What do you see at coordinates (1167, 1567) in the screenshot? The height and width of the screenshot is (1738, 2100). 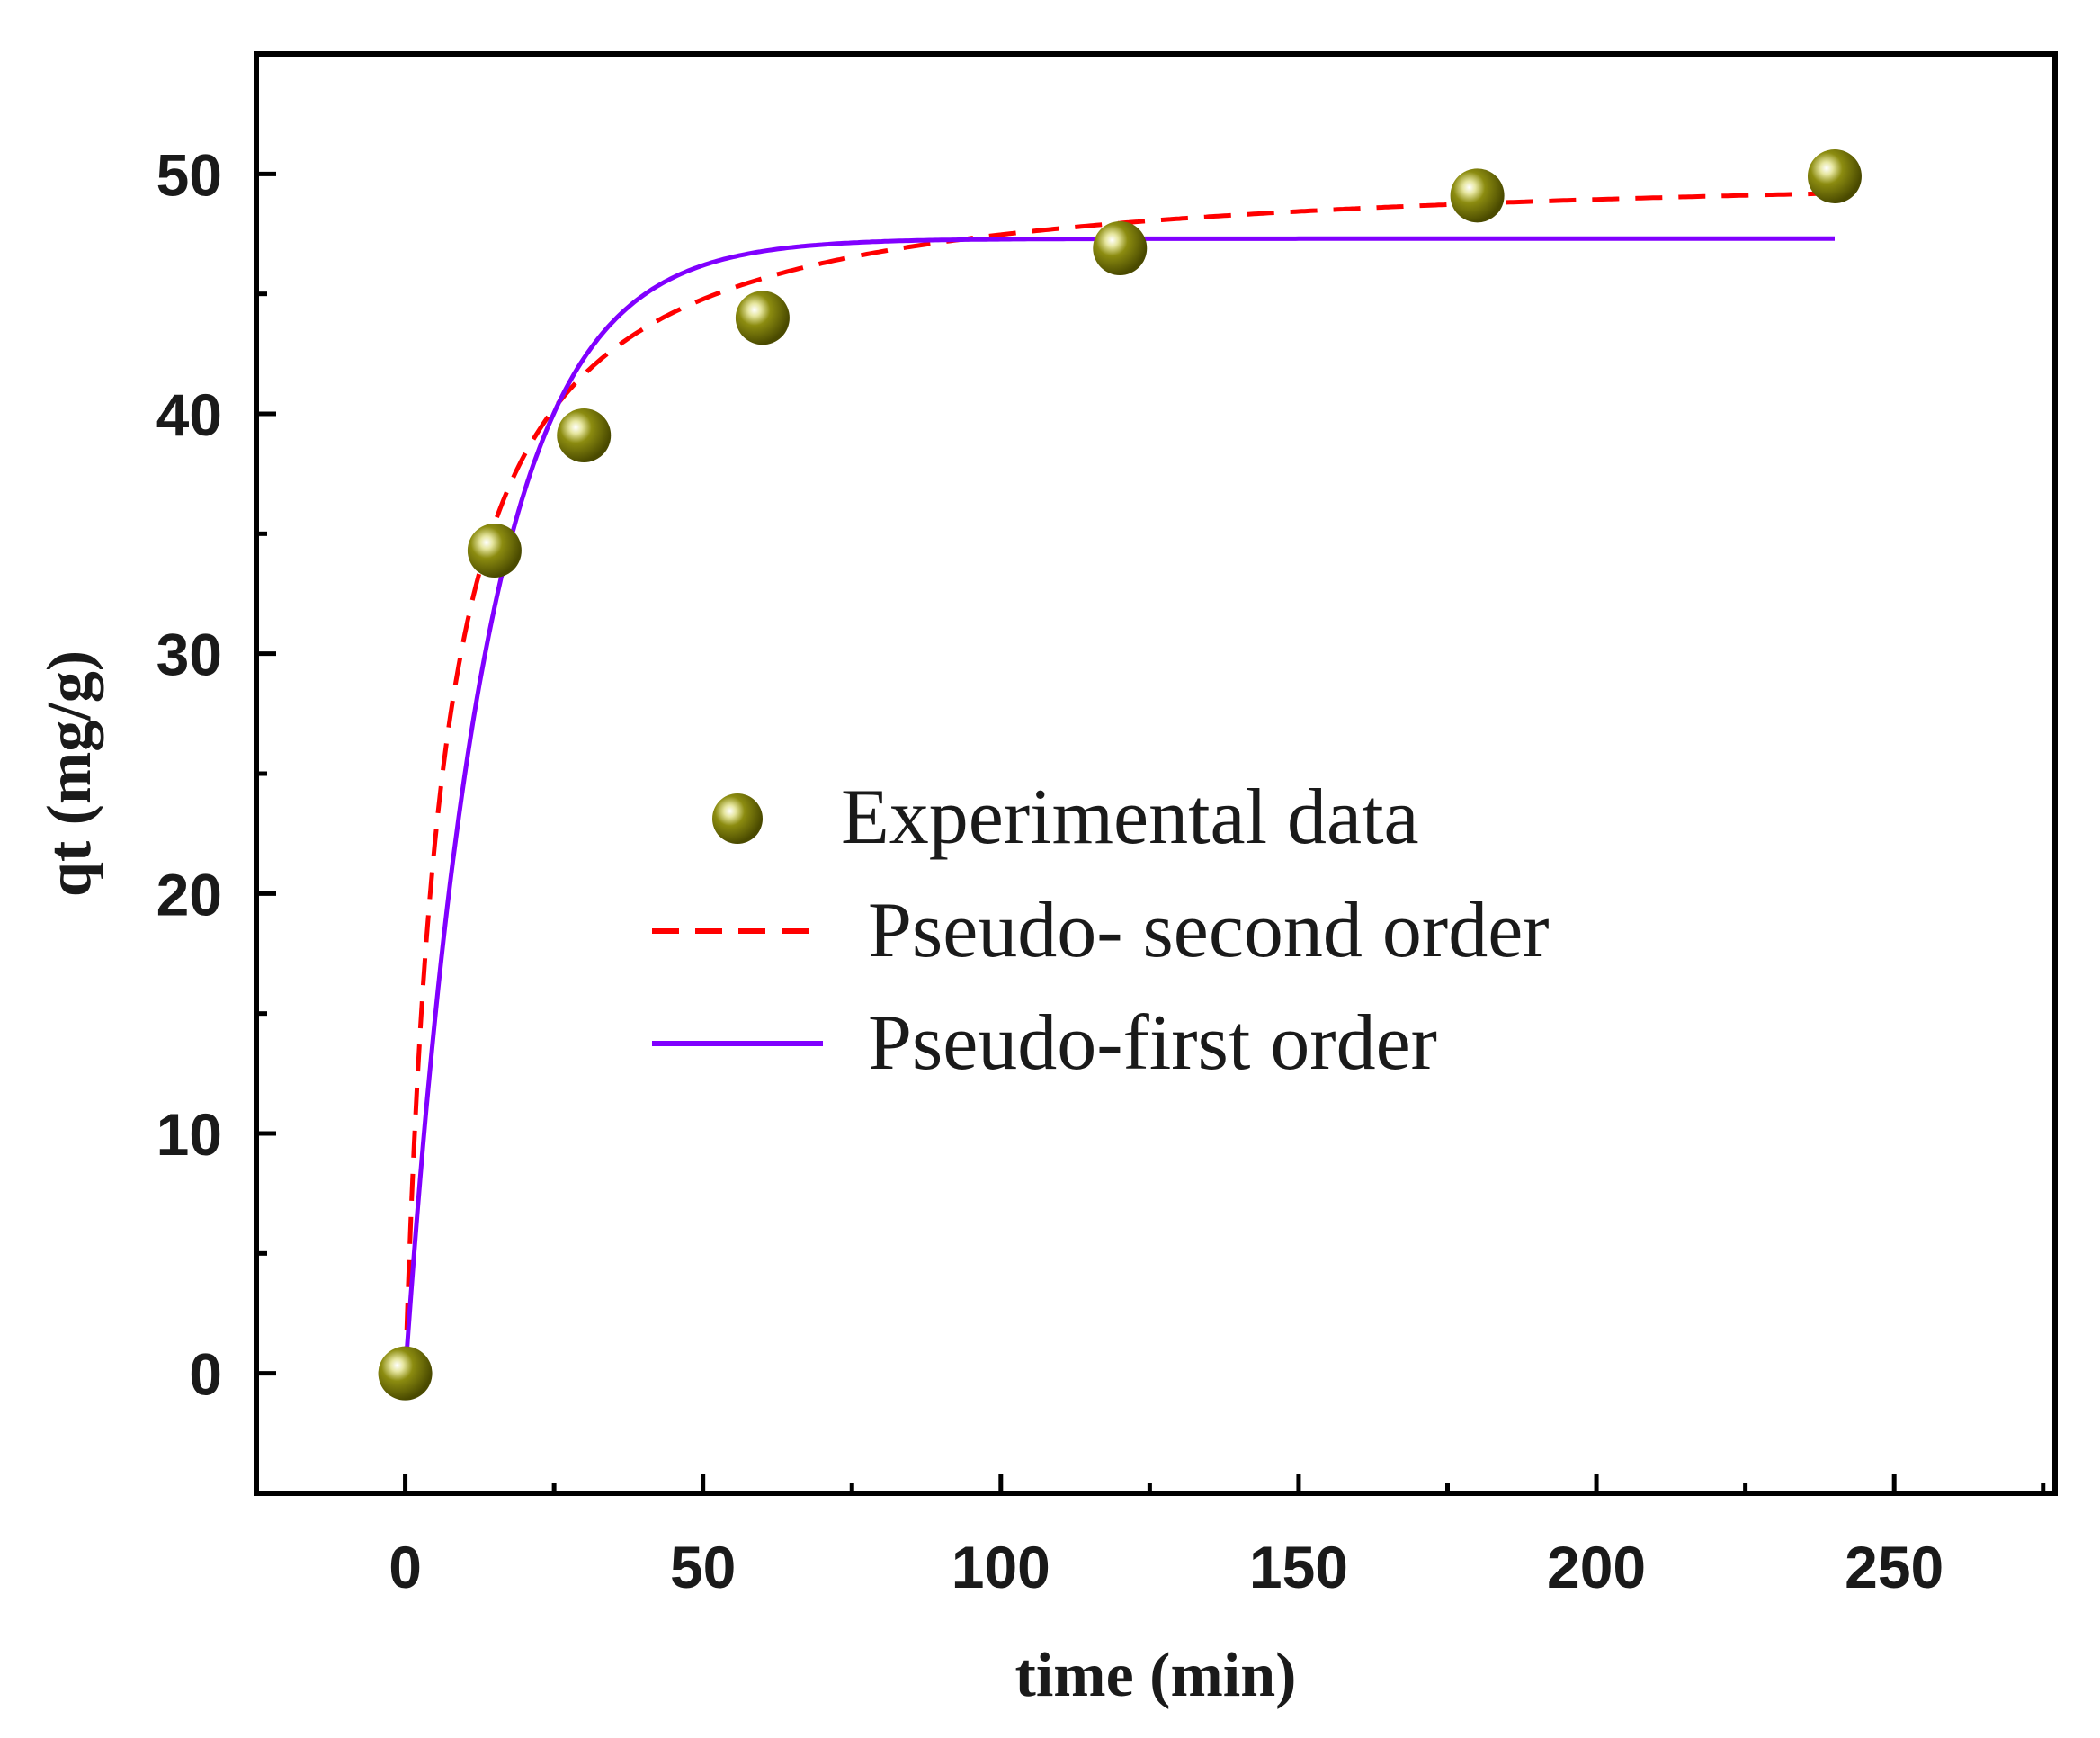 I see `x-axis-tick-labels: 0 50 100 150 200 250` at bounding box center [1167, 1567].